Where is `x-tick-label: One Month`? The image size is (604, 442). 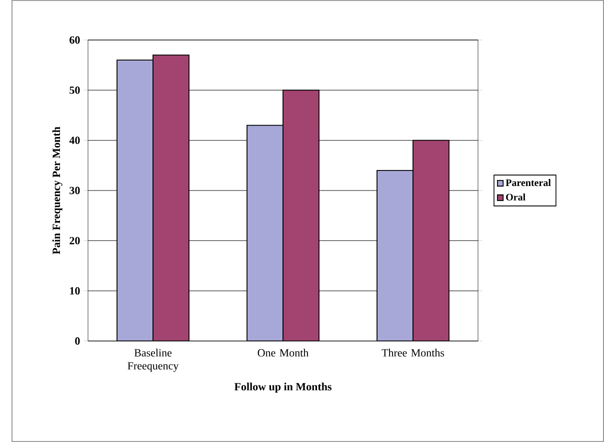
x-tick-label: One Month is located at coordinates (283, 352).